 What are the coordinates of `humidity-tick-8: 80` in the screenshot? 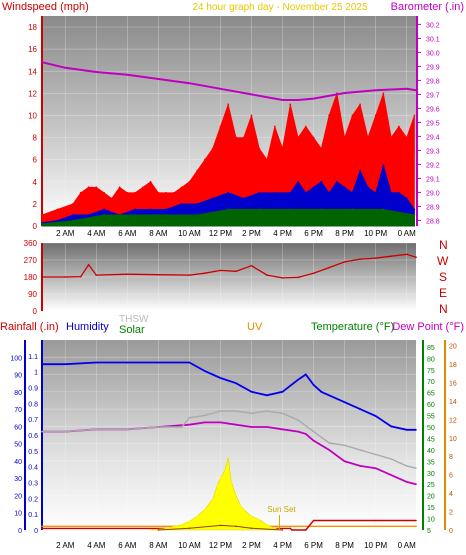 It's located at (18, 393).